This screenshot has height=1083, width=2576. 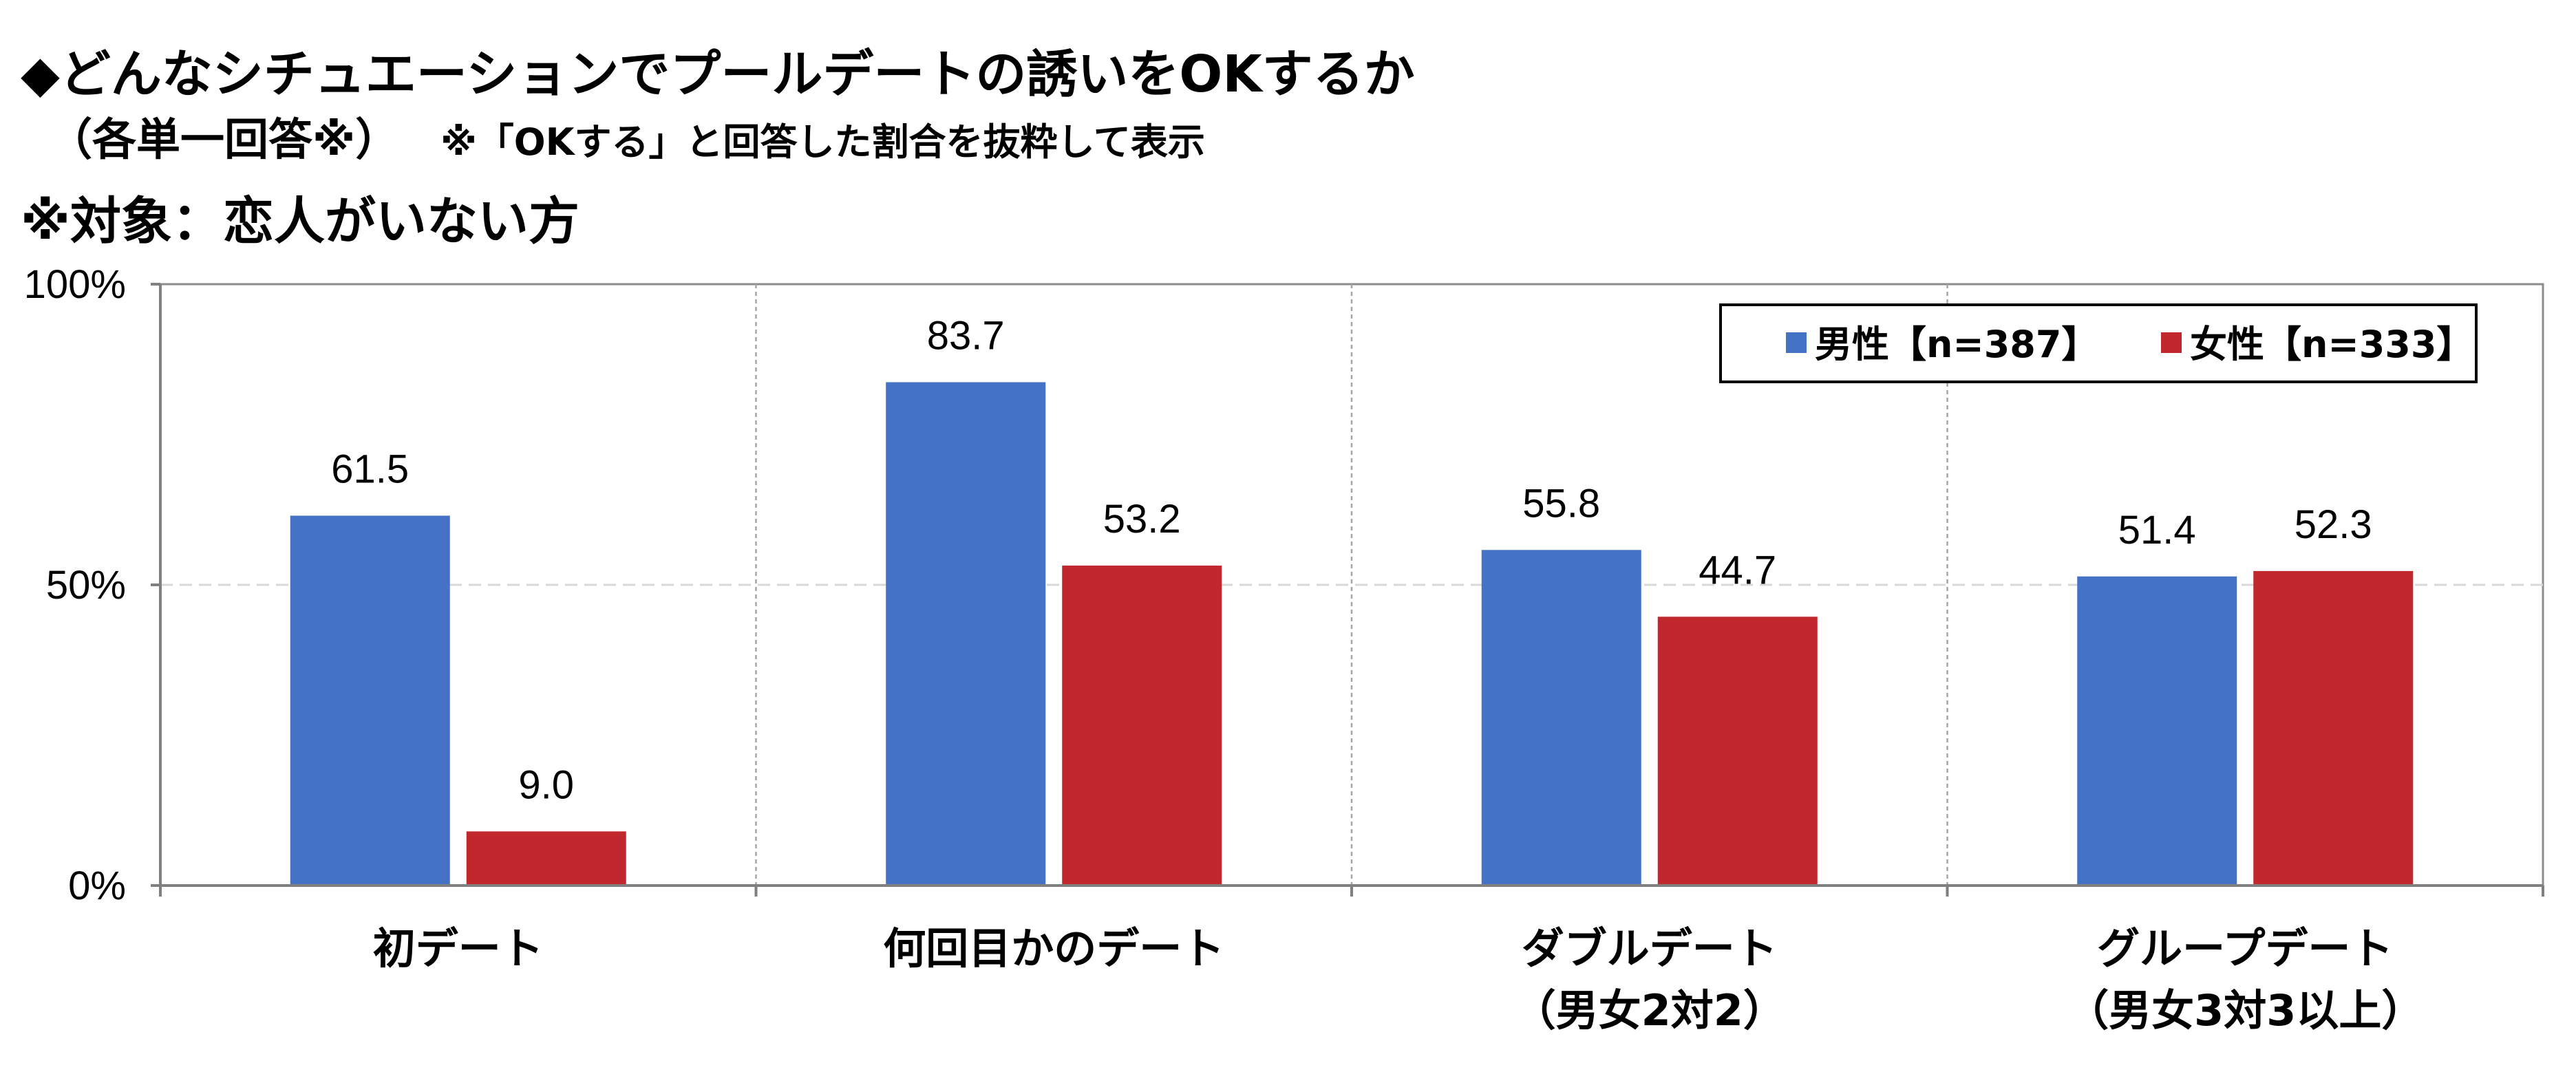 What do you see at coordinates (97, 886) in the screenshot?
I see `y-tick-label: 0%` at bounding box center [97, 886].